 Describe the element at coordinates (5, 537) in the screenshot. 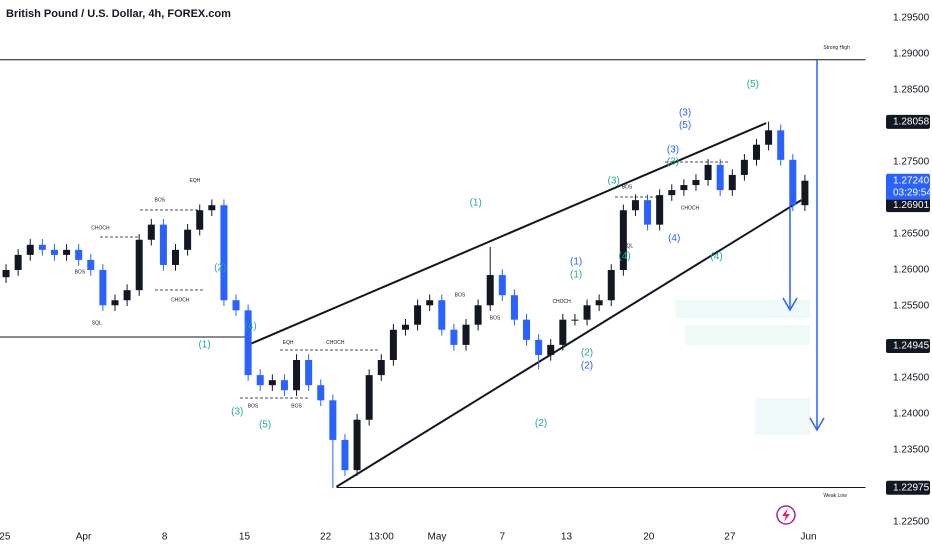

I see `x-tick-label: 25` at that location.